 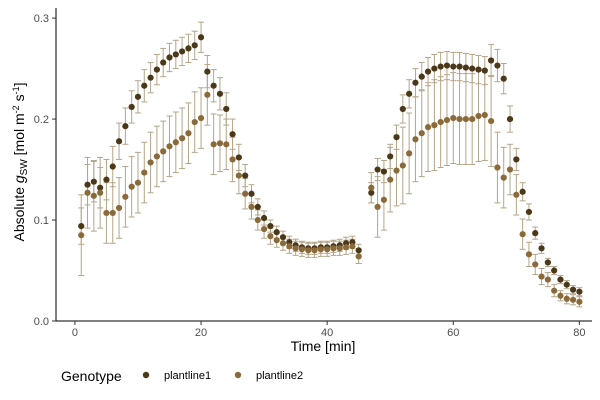 I want to click on y-tick-label: 0.3, so click(x=41, y=19).